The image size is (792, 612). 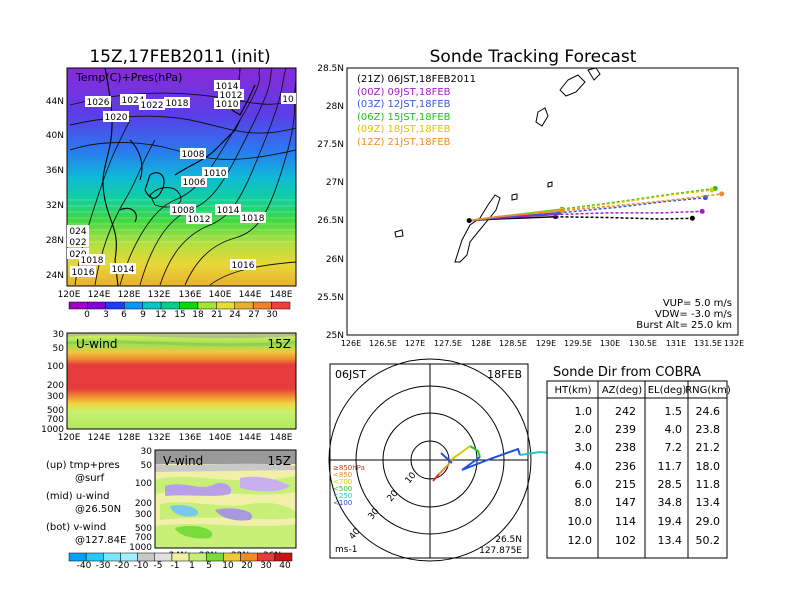 I want to click on uwind-field, so click(x=181, y=381).